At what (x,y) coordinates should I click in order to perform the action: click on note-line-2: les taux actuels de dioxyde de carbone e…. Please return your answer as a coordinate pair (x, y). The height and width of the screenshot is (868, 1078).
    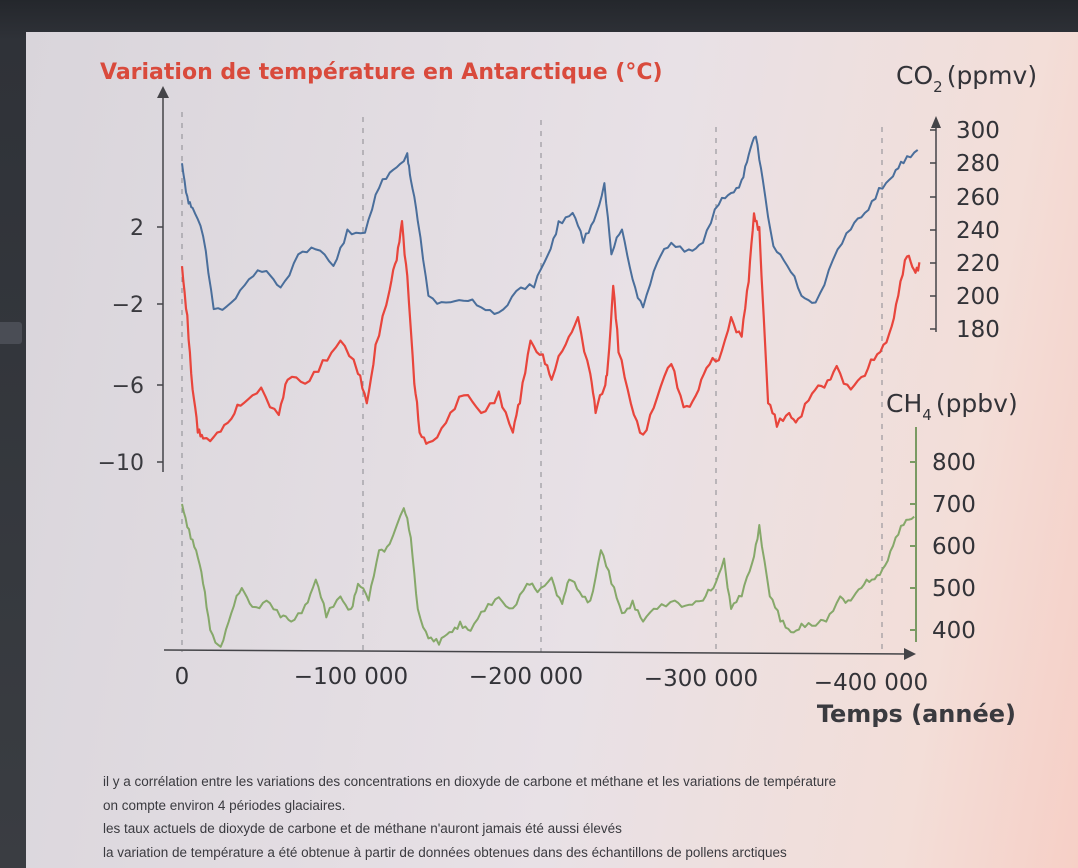
    Looking at the image, I should click on (362, 828).